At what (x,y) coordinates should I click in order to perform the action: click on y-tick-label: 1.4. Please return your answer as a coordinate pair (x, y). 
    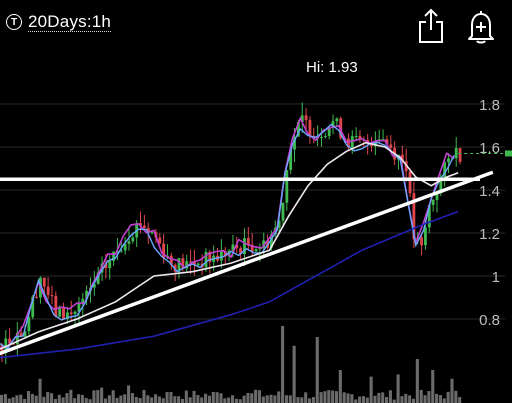
    Looking at the image, I should click on (489, 191).